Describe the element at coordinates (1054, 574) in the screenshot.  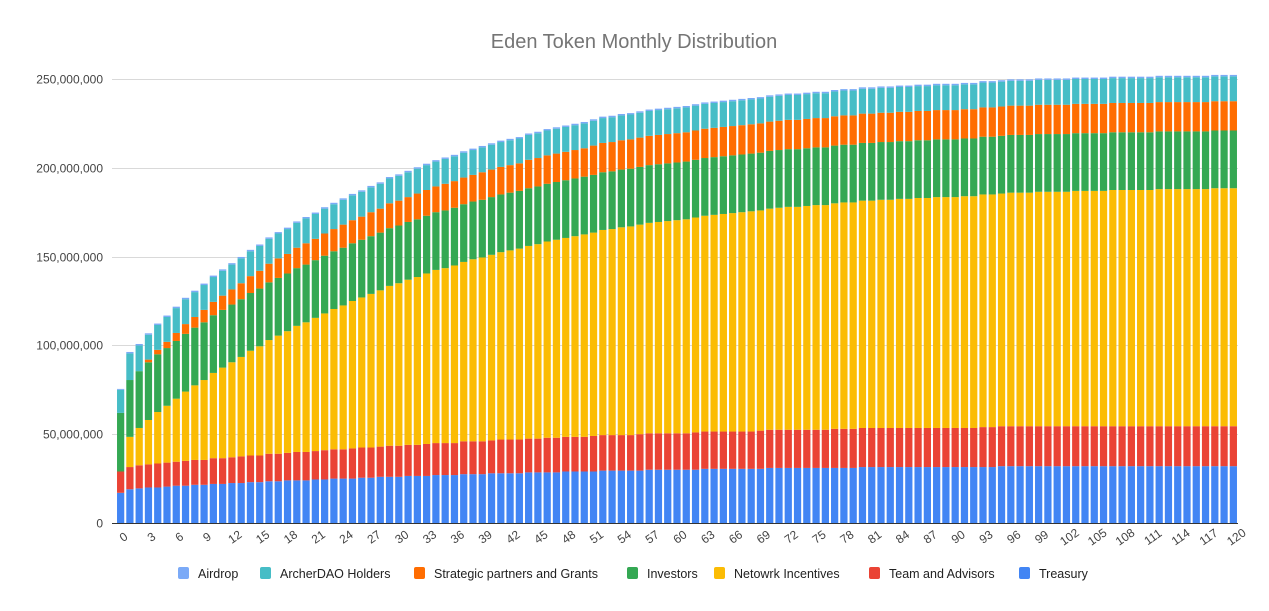
I see `legend-item-treasury: Treasury` at that location.